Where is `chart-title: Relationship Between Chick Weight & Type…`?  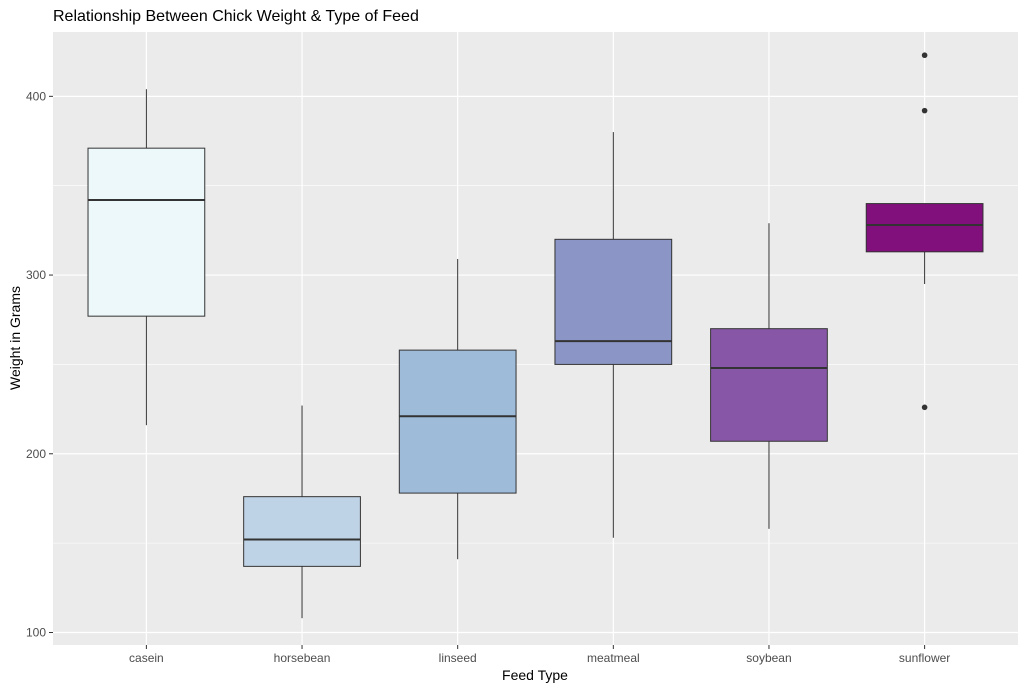
chart-title: Relationship Between Chick Weight & Type… is located at coordinates (236, 16).